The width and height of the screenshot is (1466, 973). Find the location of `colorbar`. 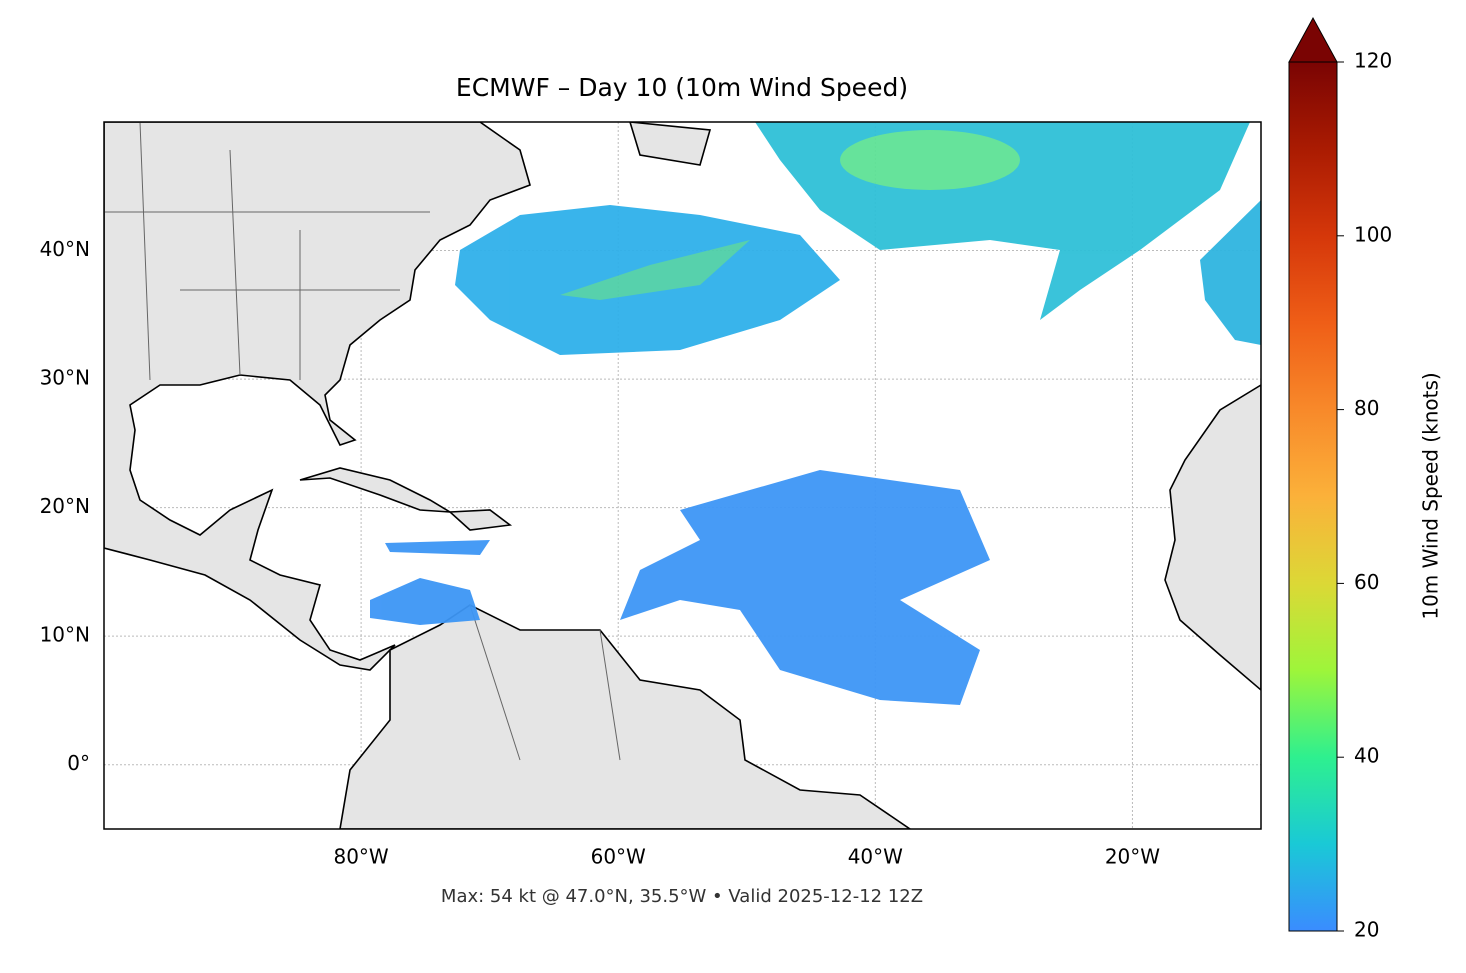

colorbar is located at coordinates (1313, 496).